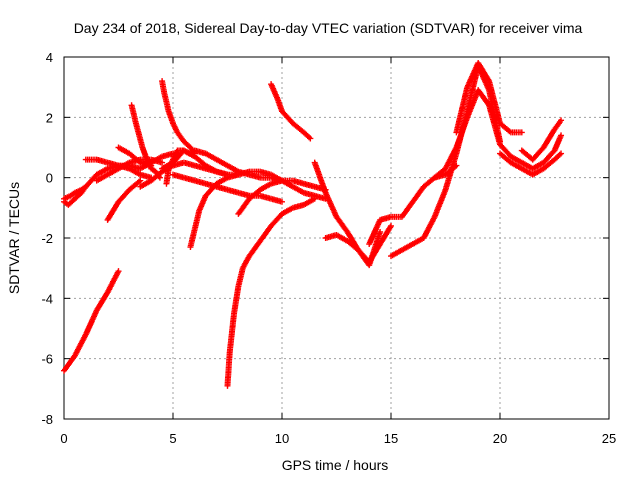 Image resolution: width=640 pixels, height=480 pixels. What do you see at coordinates (75, 192) in the screenshot?
I see `data-series-t3` at bounding box center [75, 192].